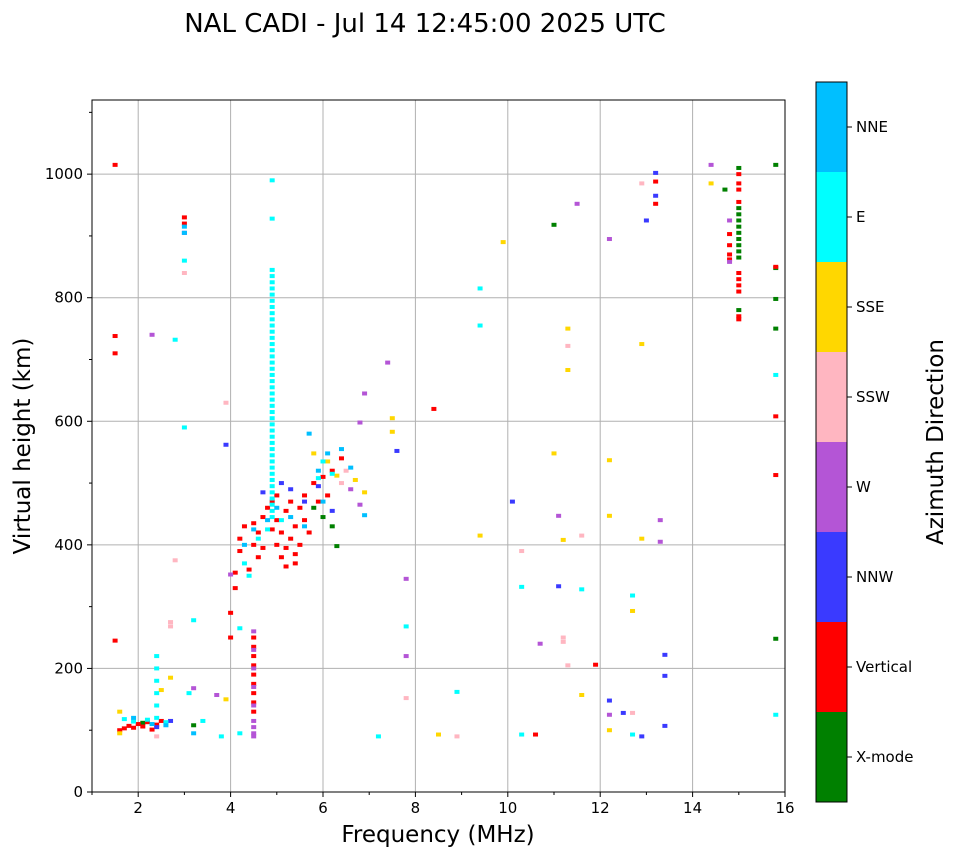  Describe the element at coordinates (936, 442) in the screenshot. I see `colorbar-label: Azimuth Direction` at that location.